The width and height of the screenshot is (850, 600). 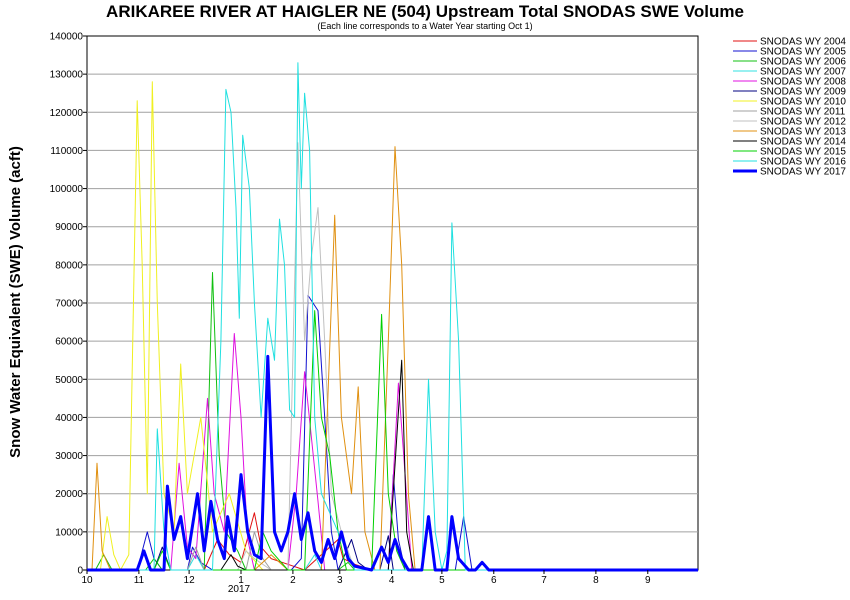 I want to click on legend-label: SNODAS WY 2009, so click(x=803, y=92).